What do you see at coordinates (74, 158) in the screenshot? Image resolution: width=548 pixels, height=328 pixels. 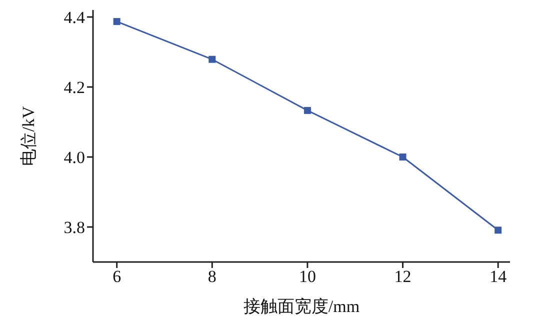 I see `y-tick-label: 4.0` at bounding box center [74, 158].